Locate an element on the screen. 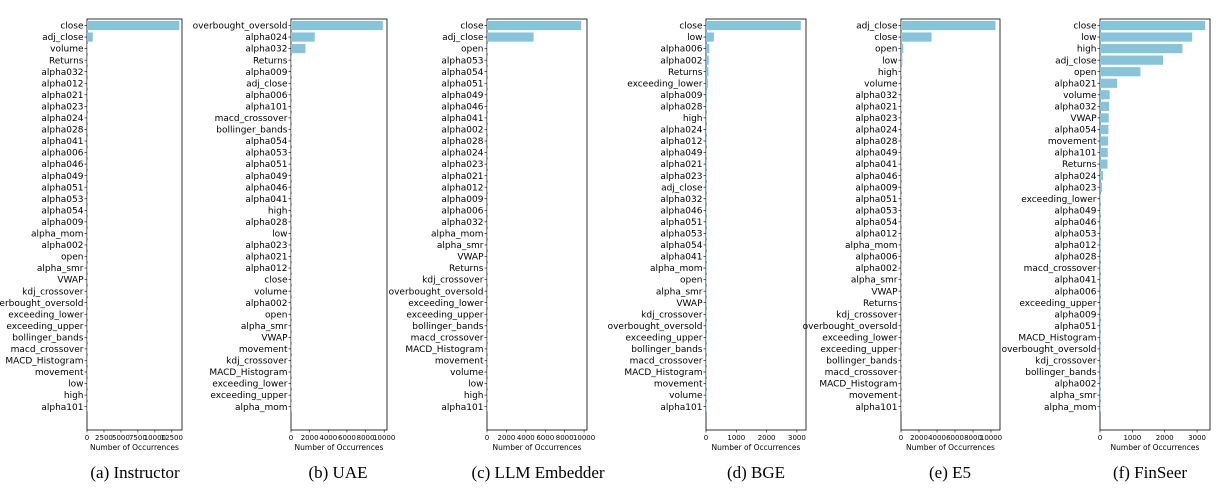  x-tick-label: 3000 is located at coordinates (1197, 438).